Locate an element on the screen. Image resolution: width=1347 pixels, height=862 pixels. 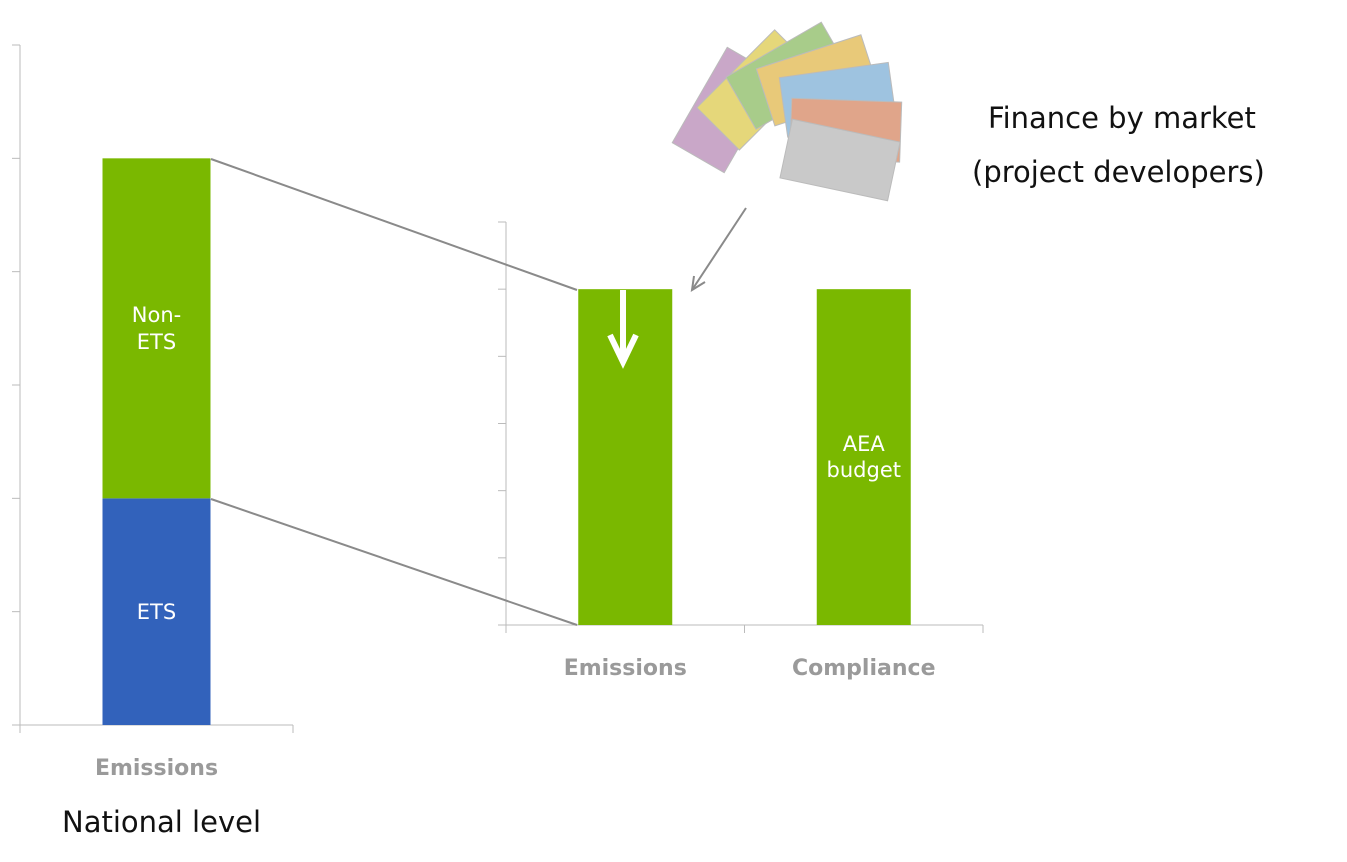
down-arrow is located at coordinates (623, 329).